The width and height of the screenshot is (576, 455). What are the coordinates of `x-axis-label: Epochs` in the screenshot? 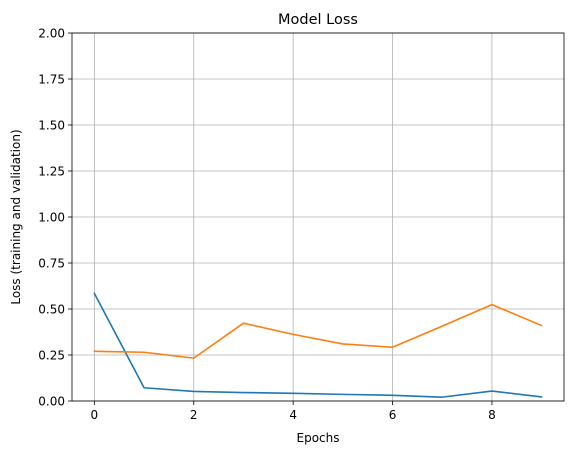 It's located at (318, 438).